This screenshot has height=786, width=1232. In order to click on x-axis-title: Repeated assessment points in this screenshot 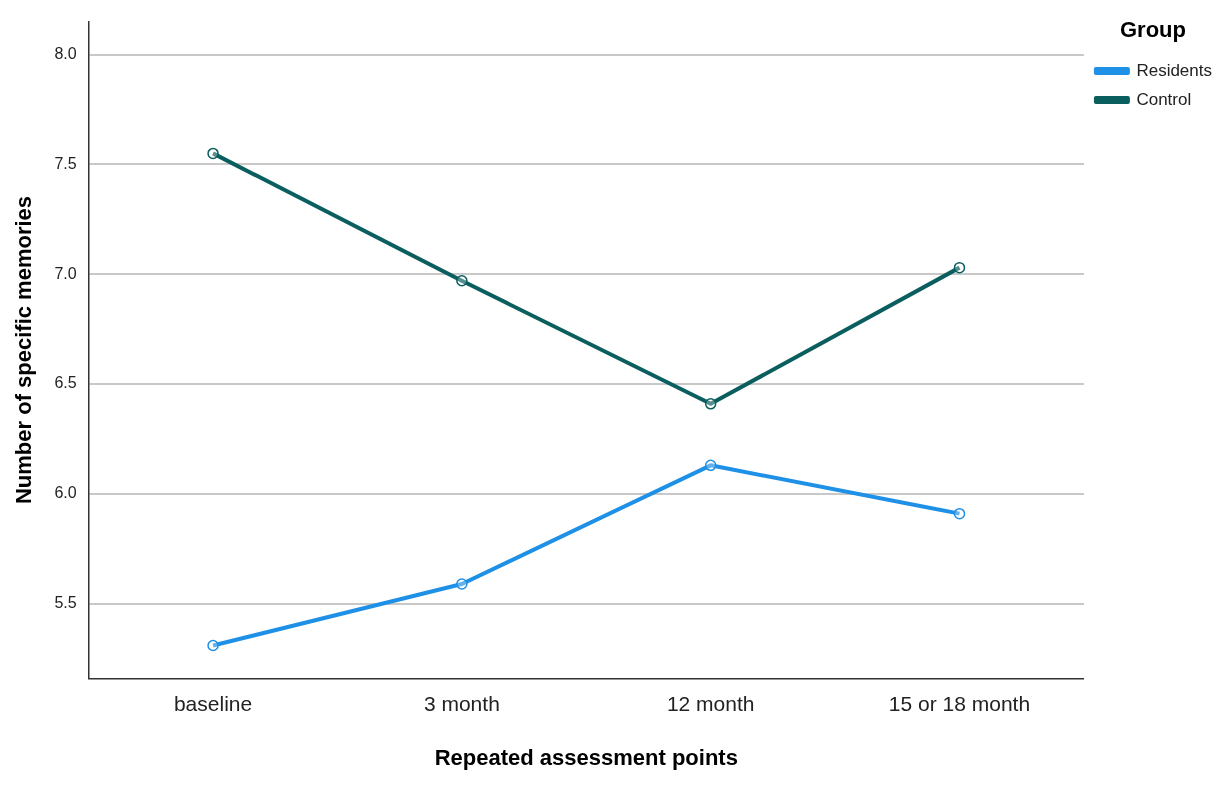, I will do `click(586, 757)`.